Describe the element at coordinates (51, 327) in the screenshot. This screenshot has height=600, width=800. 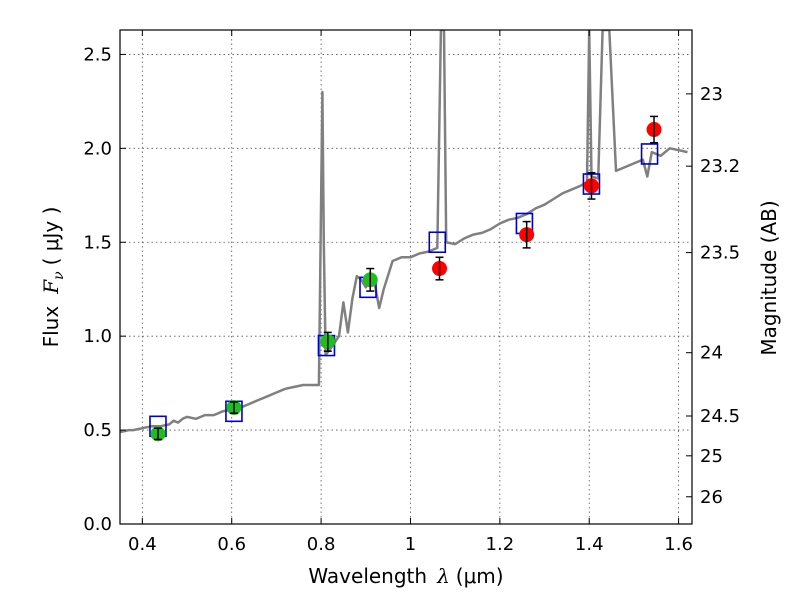
I see `y-axis-title-text: Flux` at that location.